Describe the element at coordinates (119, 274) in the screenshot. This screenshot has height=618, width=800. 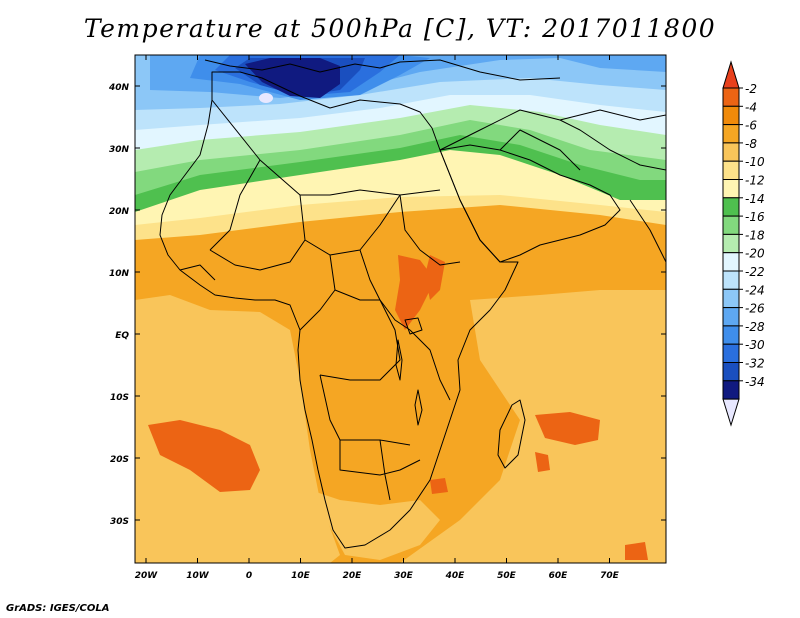
I see `lat-label: 10N` at that location.